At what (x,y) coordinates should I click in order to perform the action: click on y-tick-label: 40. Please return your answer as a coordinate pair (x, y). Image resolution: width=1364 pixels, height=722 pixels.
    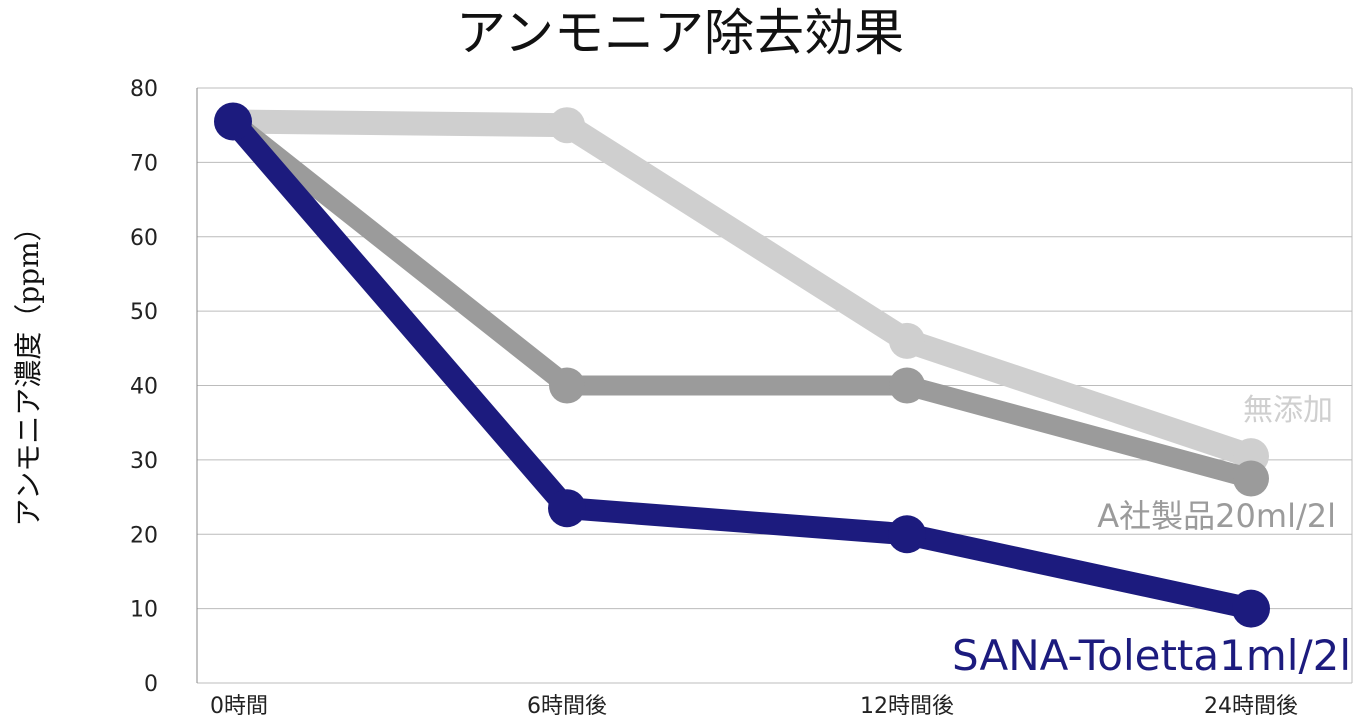
    Looking at the image, I should click on (144, 387).